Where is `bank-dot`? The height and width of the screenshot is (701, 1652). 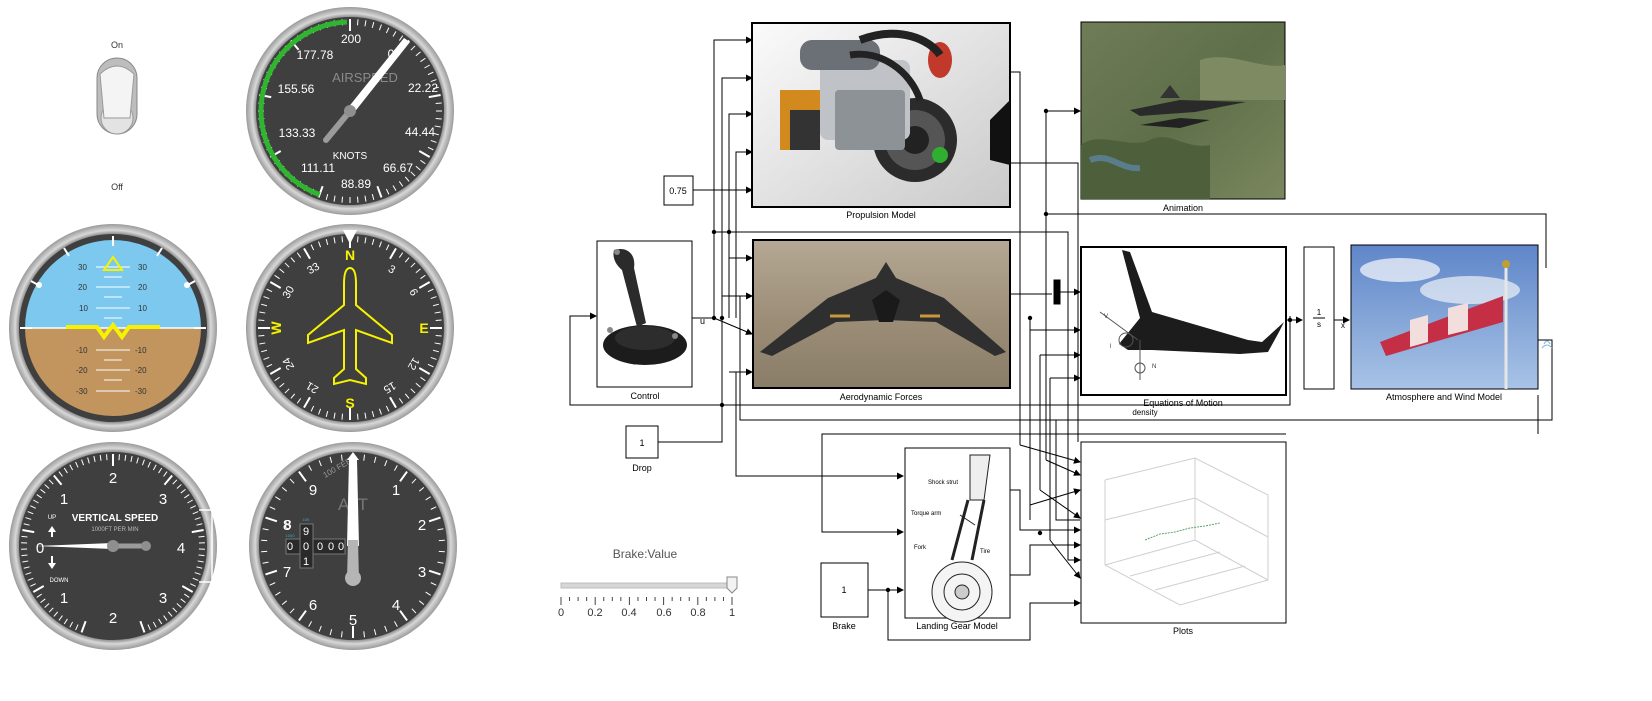
bank-dot is located at coordinates (187, 285).